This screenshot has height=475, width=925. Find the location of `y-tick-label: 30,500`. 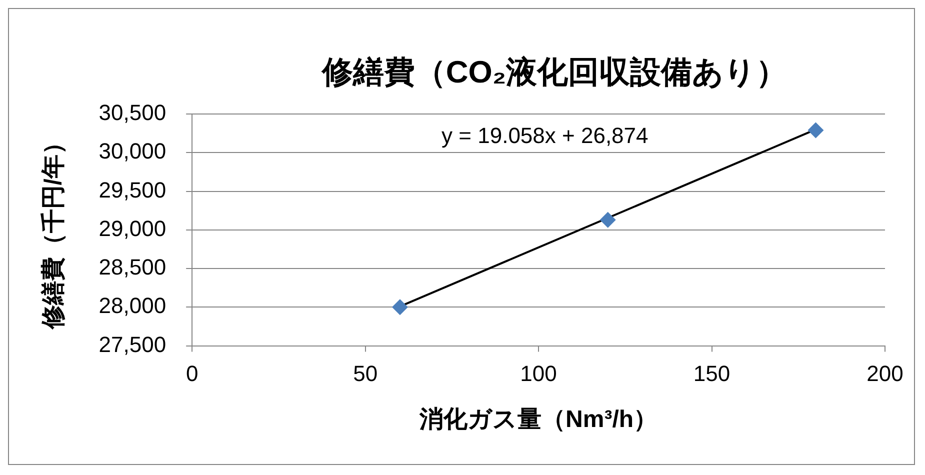

y-tick-label: 30,500 is located at coordinates (132, 113).